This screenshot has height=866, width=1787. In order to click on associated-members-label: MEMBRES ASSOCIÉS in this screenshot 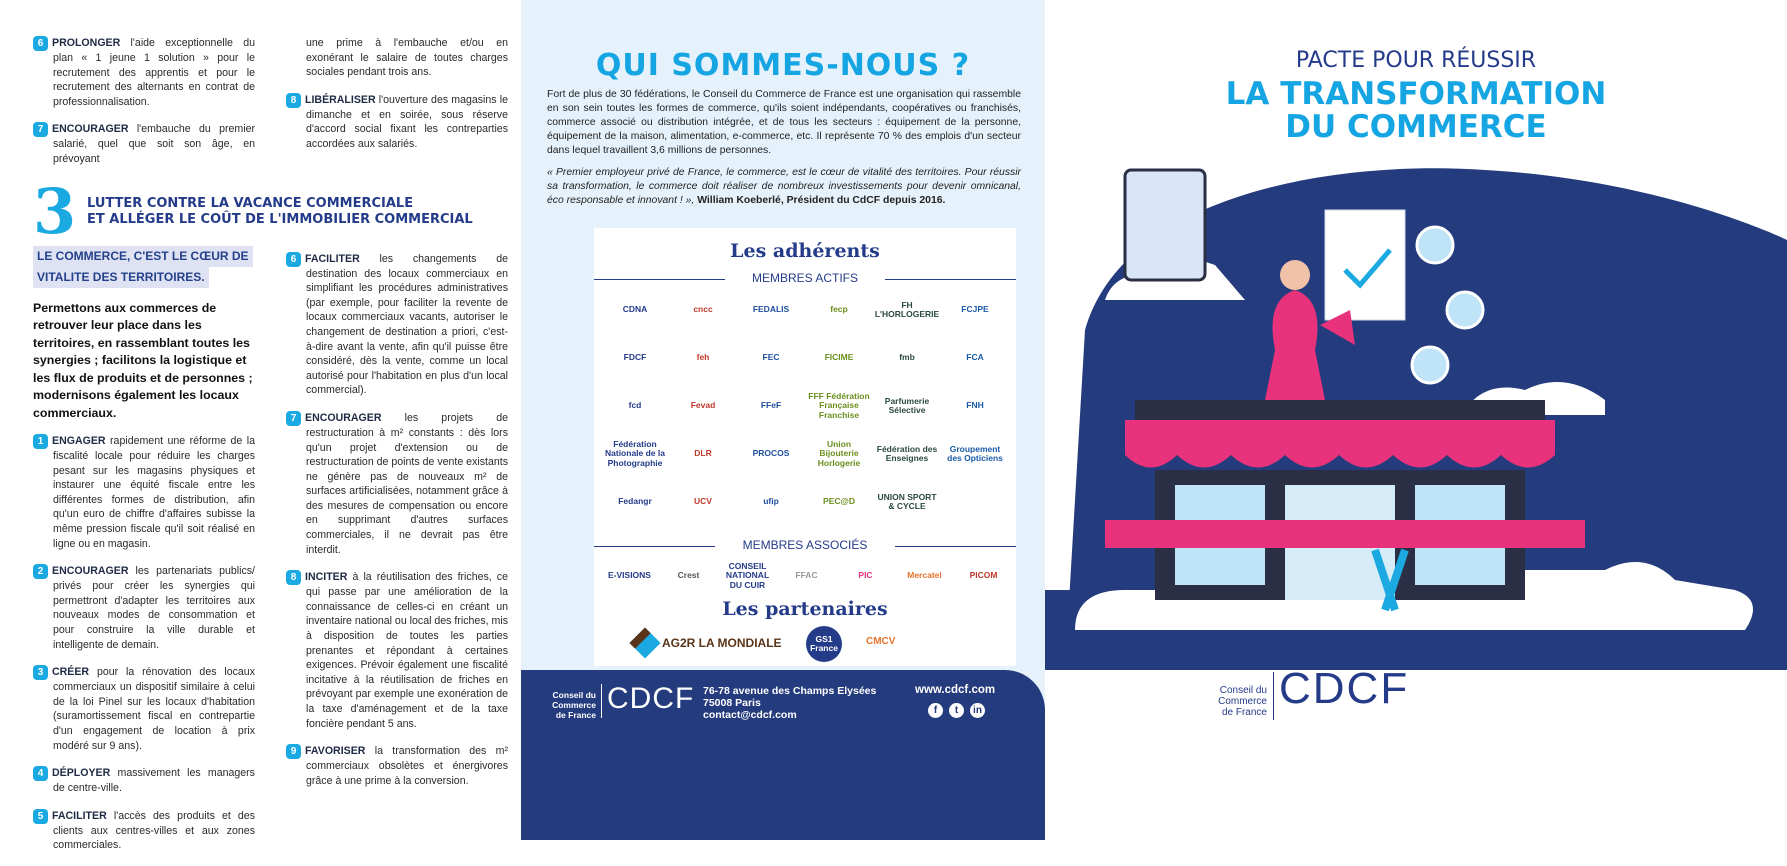, I will do `click(805, 545)`.